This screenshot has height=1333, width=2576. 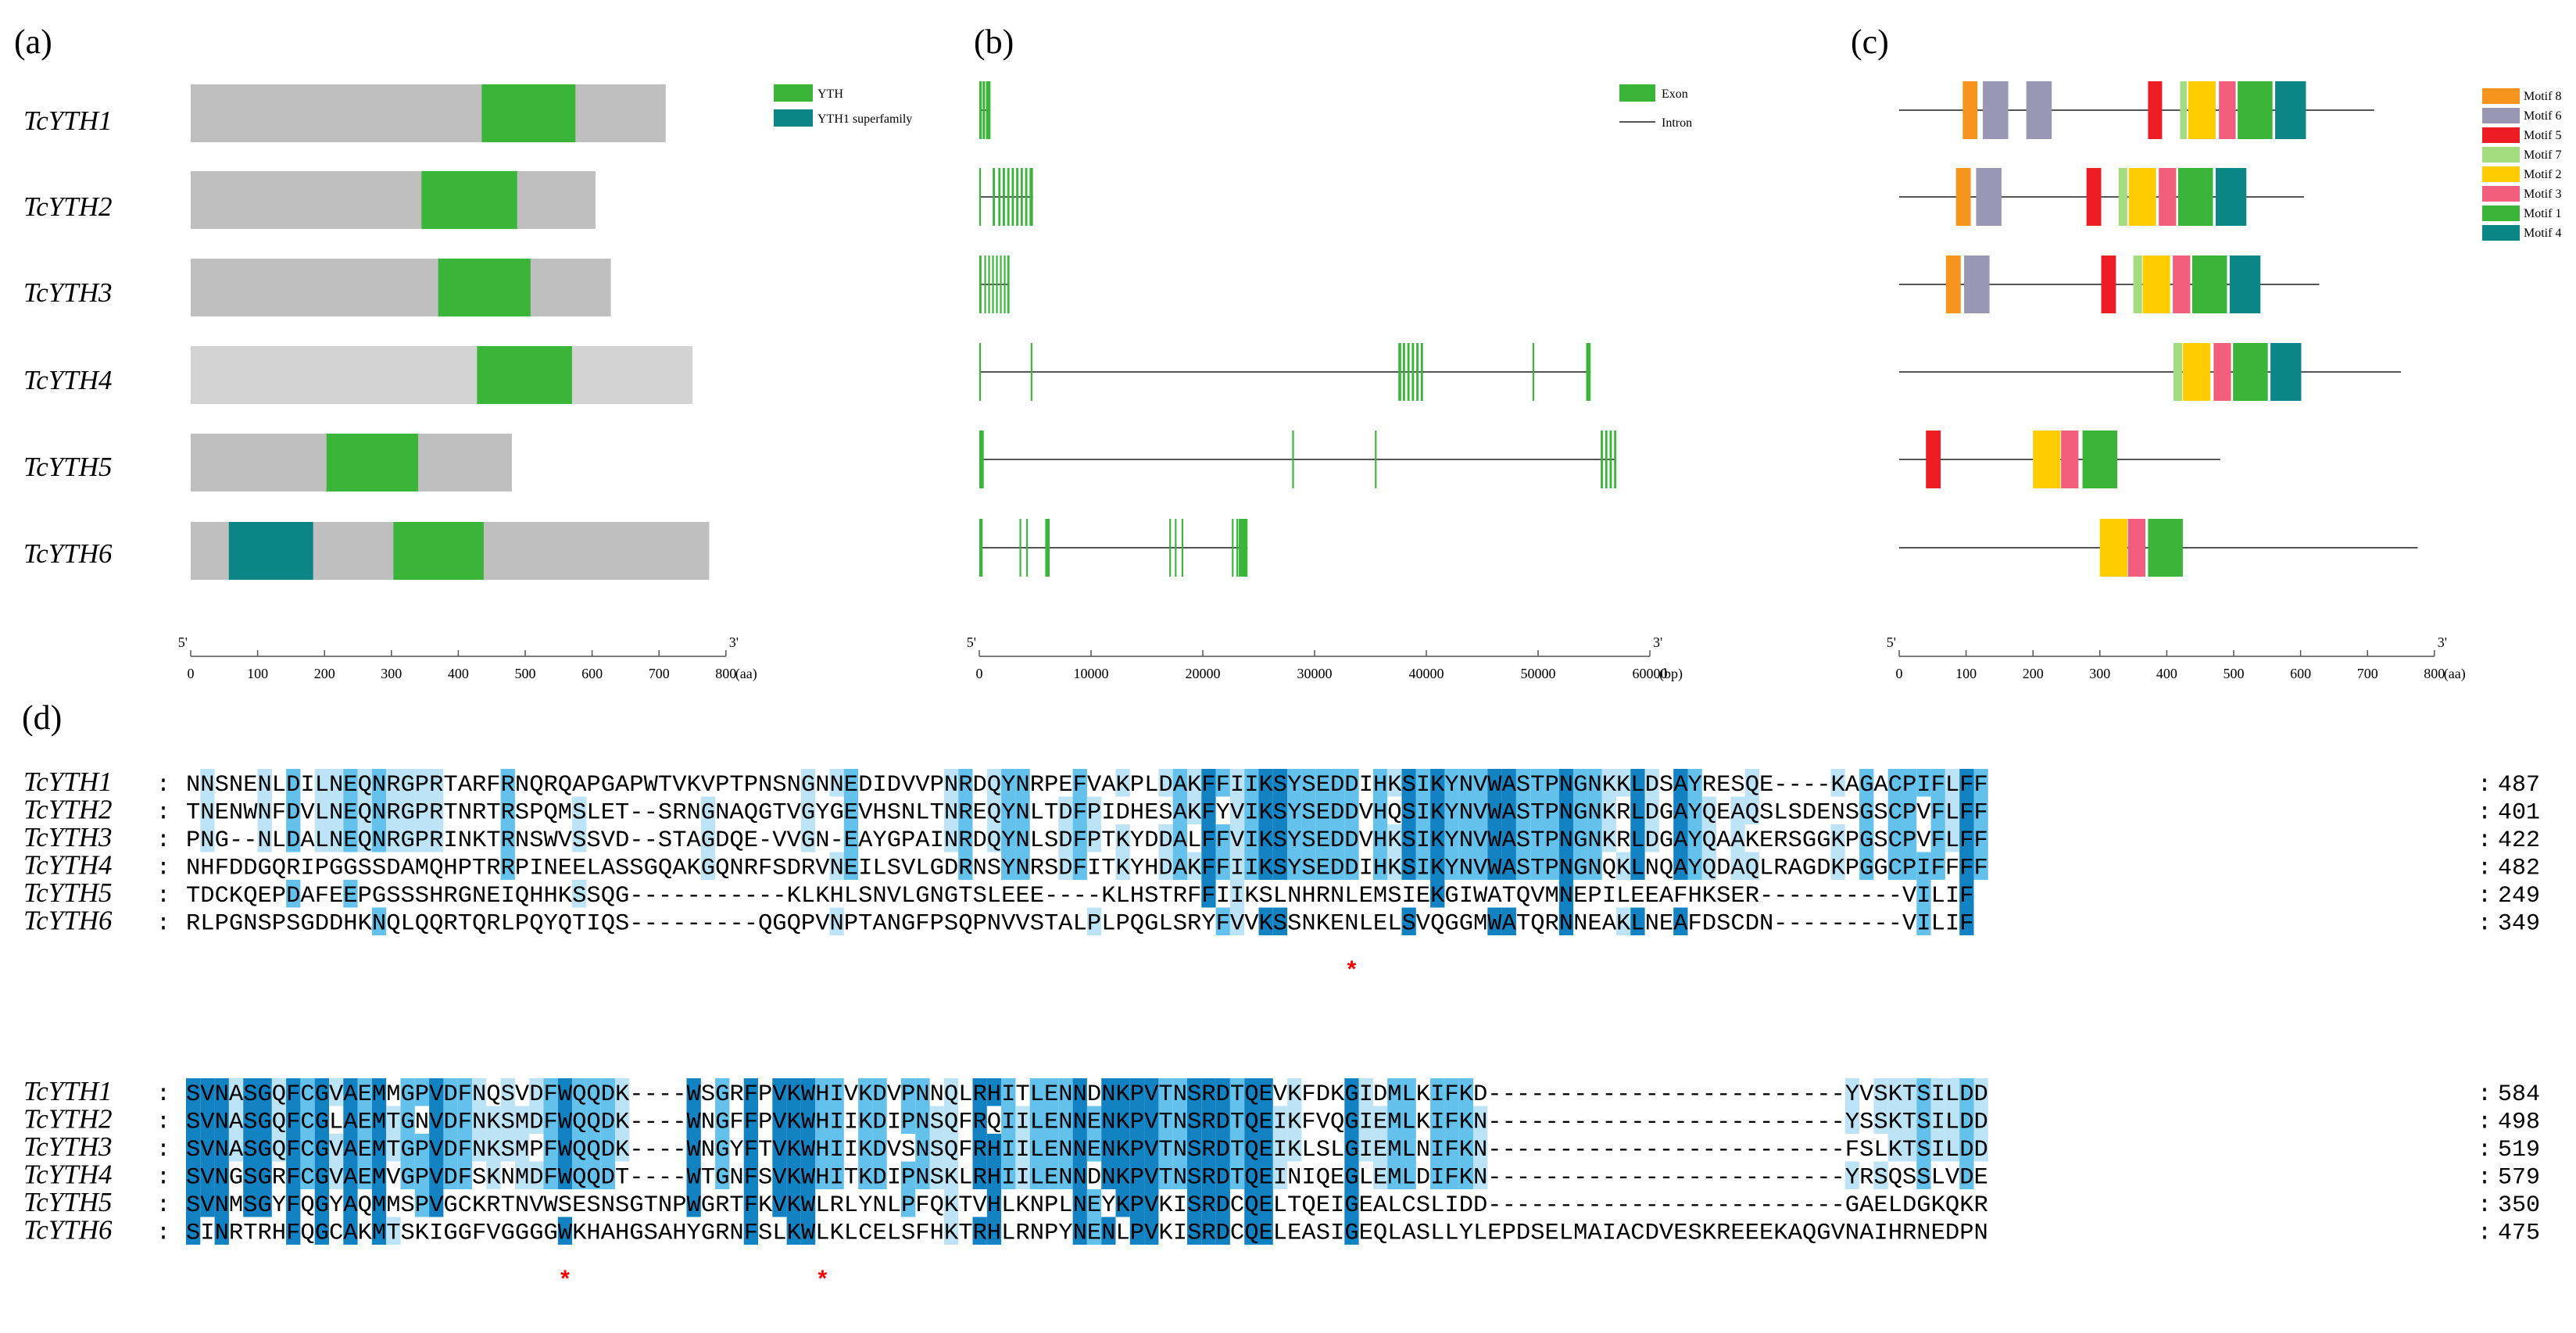 What do you see at coordinates (33, 42) in the screenshot?
I see `panel-a-letter: (a)` at bounding box center [33, 42].